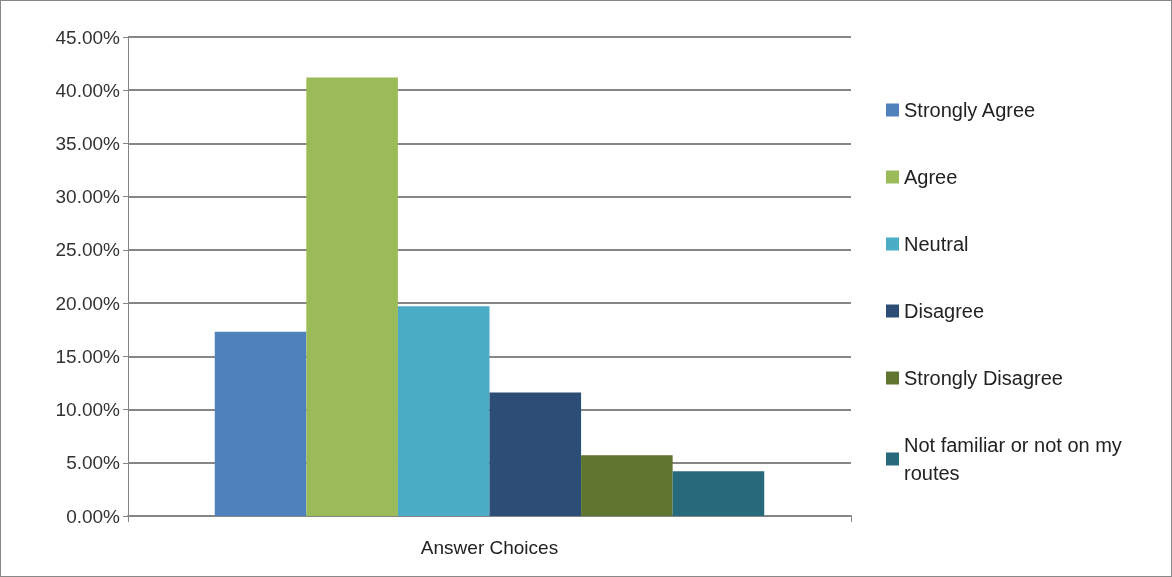 The width and height of the screenshot is (1172, 577). Describe the element at coordinates (88, 250) in the screenshot. I see `y-tick-label: 25.00%` at that location.